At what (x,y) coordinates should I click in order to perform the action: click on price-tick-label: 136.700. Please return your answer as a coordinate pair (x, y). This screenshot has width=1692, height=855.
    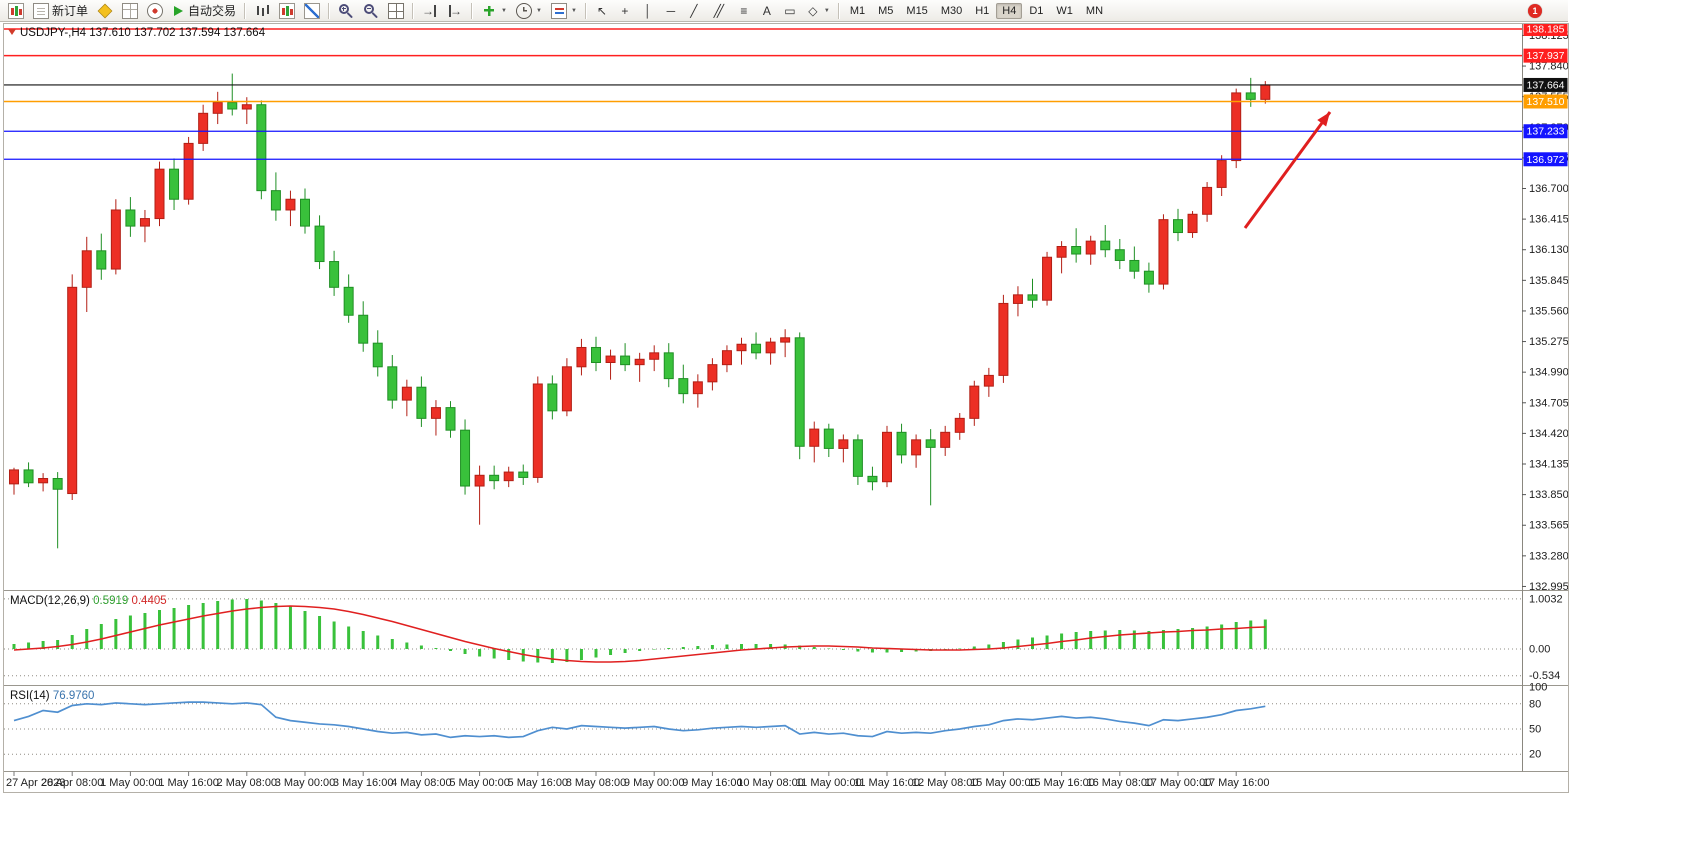
    Looking at the image, I should click on (1548, 189).